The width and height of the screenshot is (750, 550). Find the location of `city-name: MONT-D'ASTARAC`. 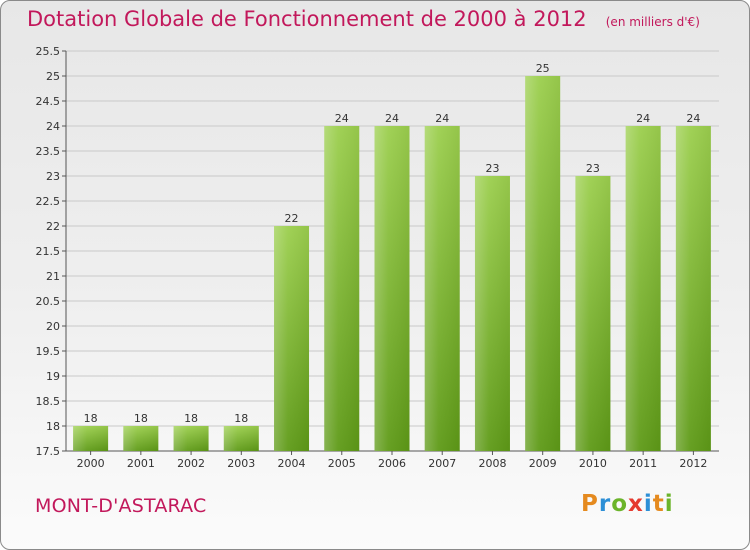

city-name: MONT-D'ASTARAC is located at coordinates (121, 506).